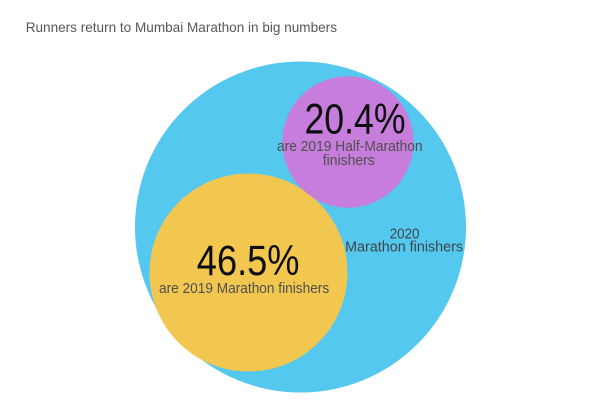  What do you see at coordinates (349, 161) in the screenshot?
I see `svg-text: finishers` at bounding box center [349, 161].